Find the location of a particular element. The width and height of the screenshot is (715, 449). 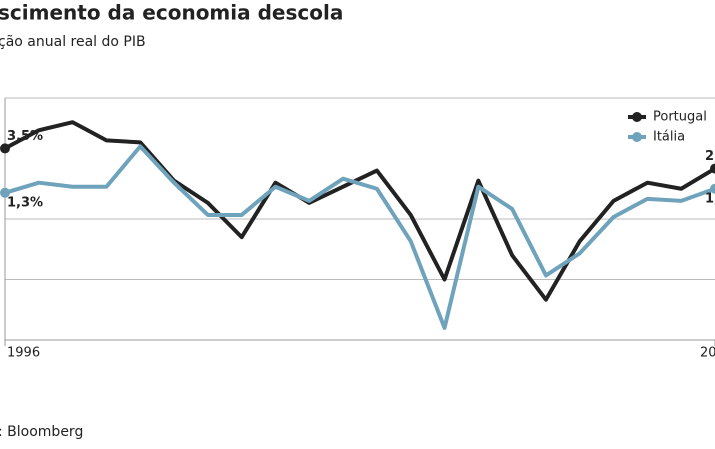

source: : Bloomberg is located at coordinates (41, 432).